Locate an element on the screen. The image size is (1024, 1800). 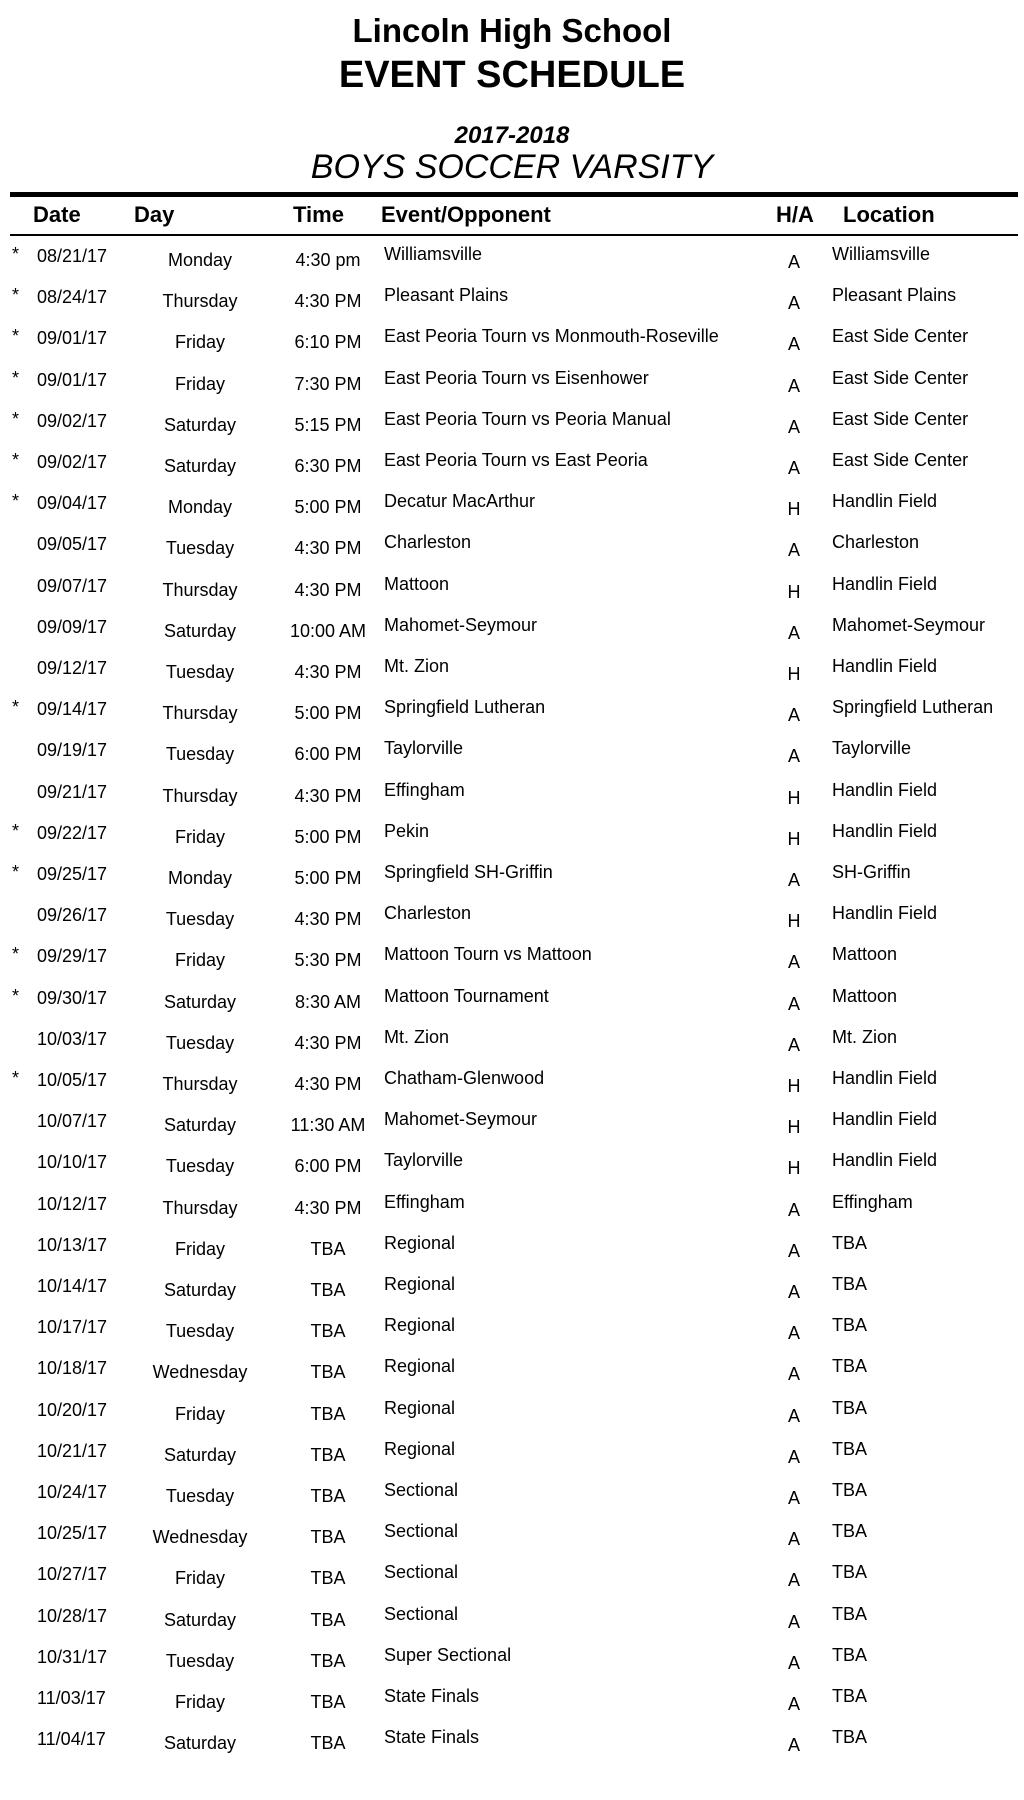
row-day: Monday is located at coordinates (200, 507).